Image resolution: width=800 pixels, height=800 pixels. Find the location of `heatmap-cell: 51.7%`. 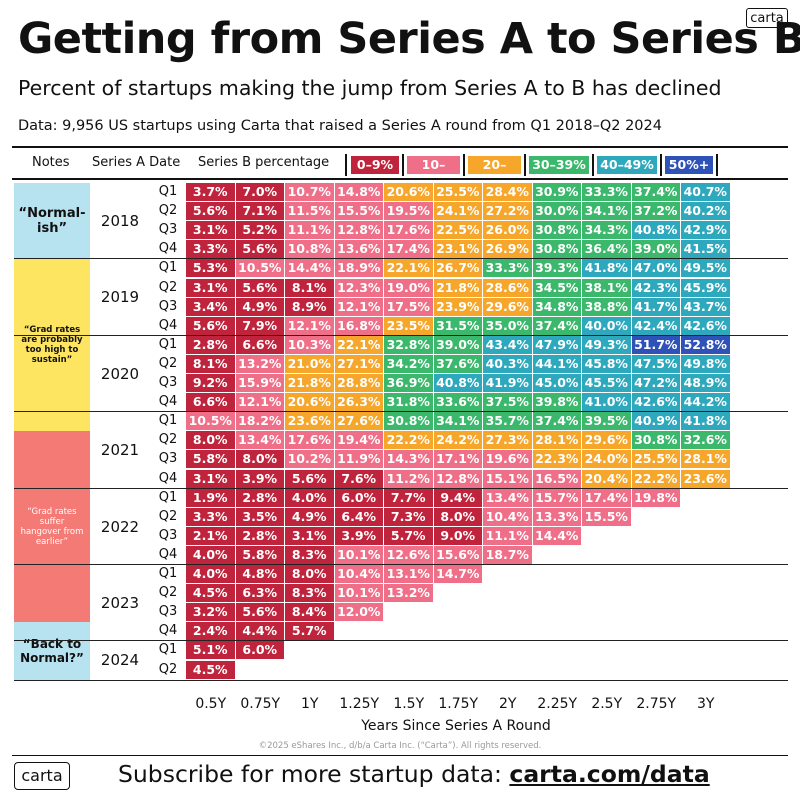

heatmap-cell: 51.7% is located at coordinates (655, 344).